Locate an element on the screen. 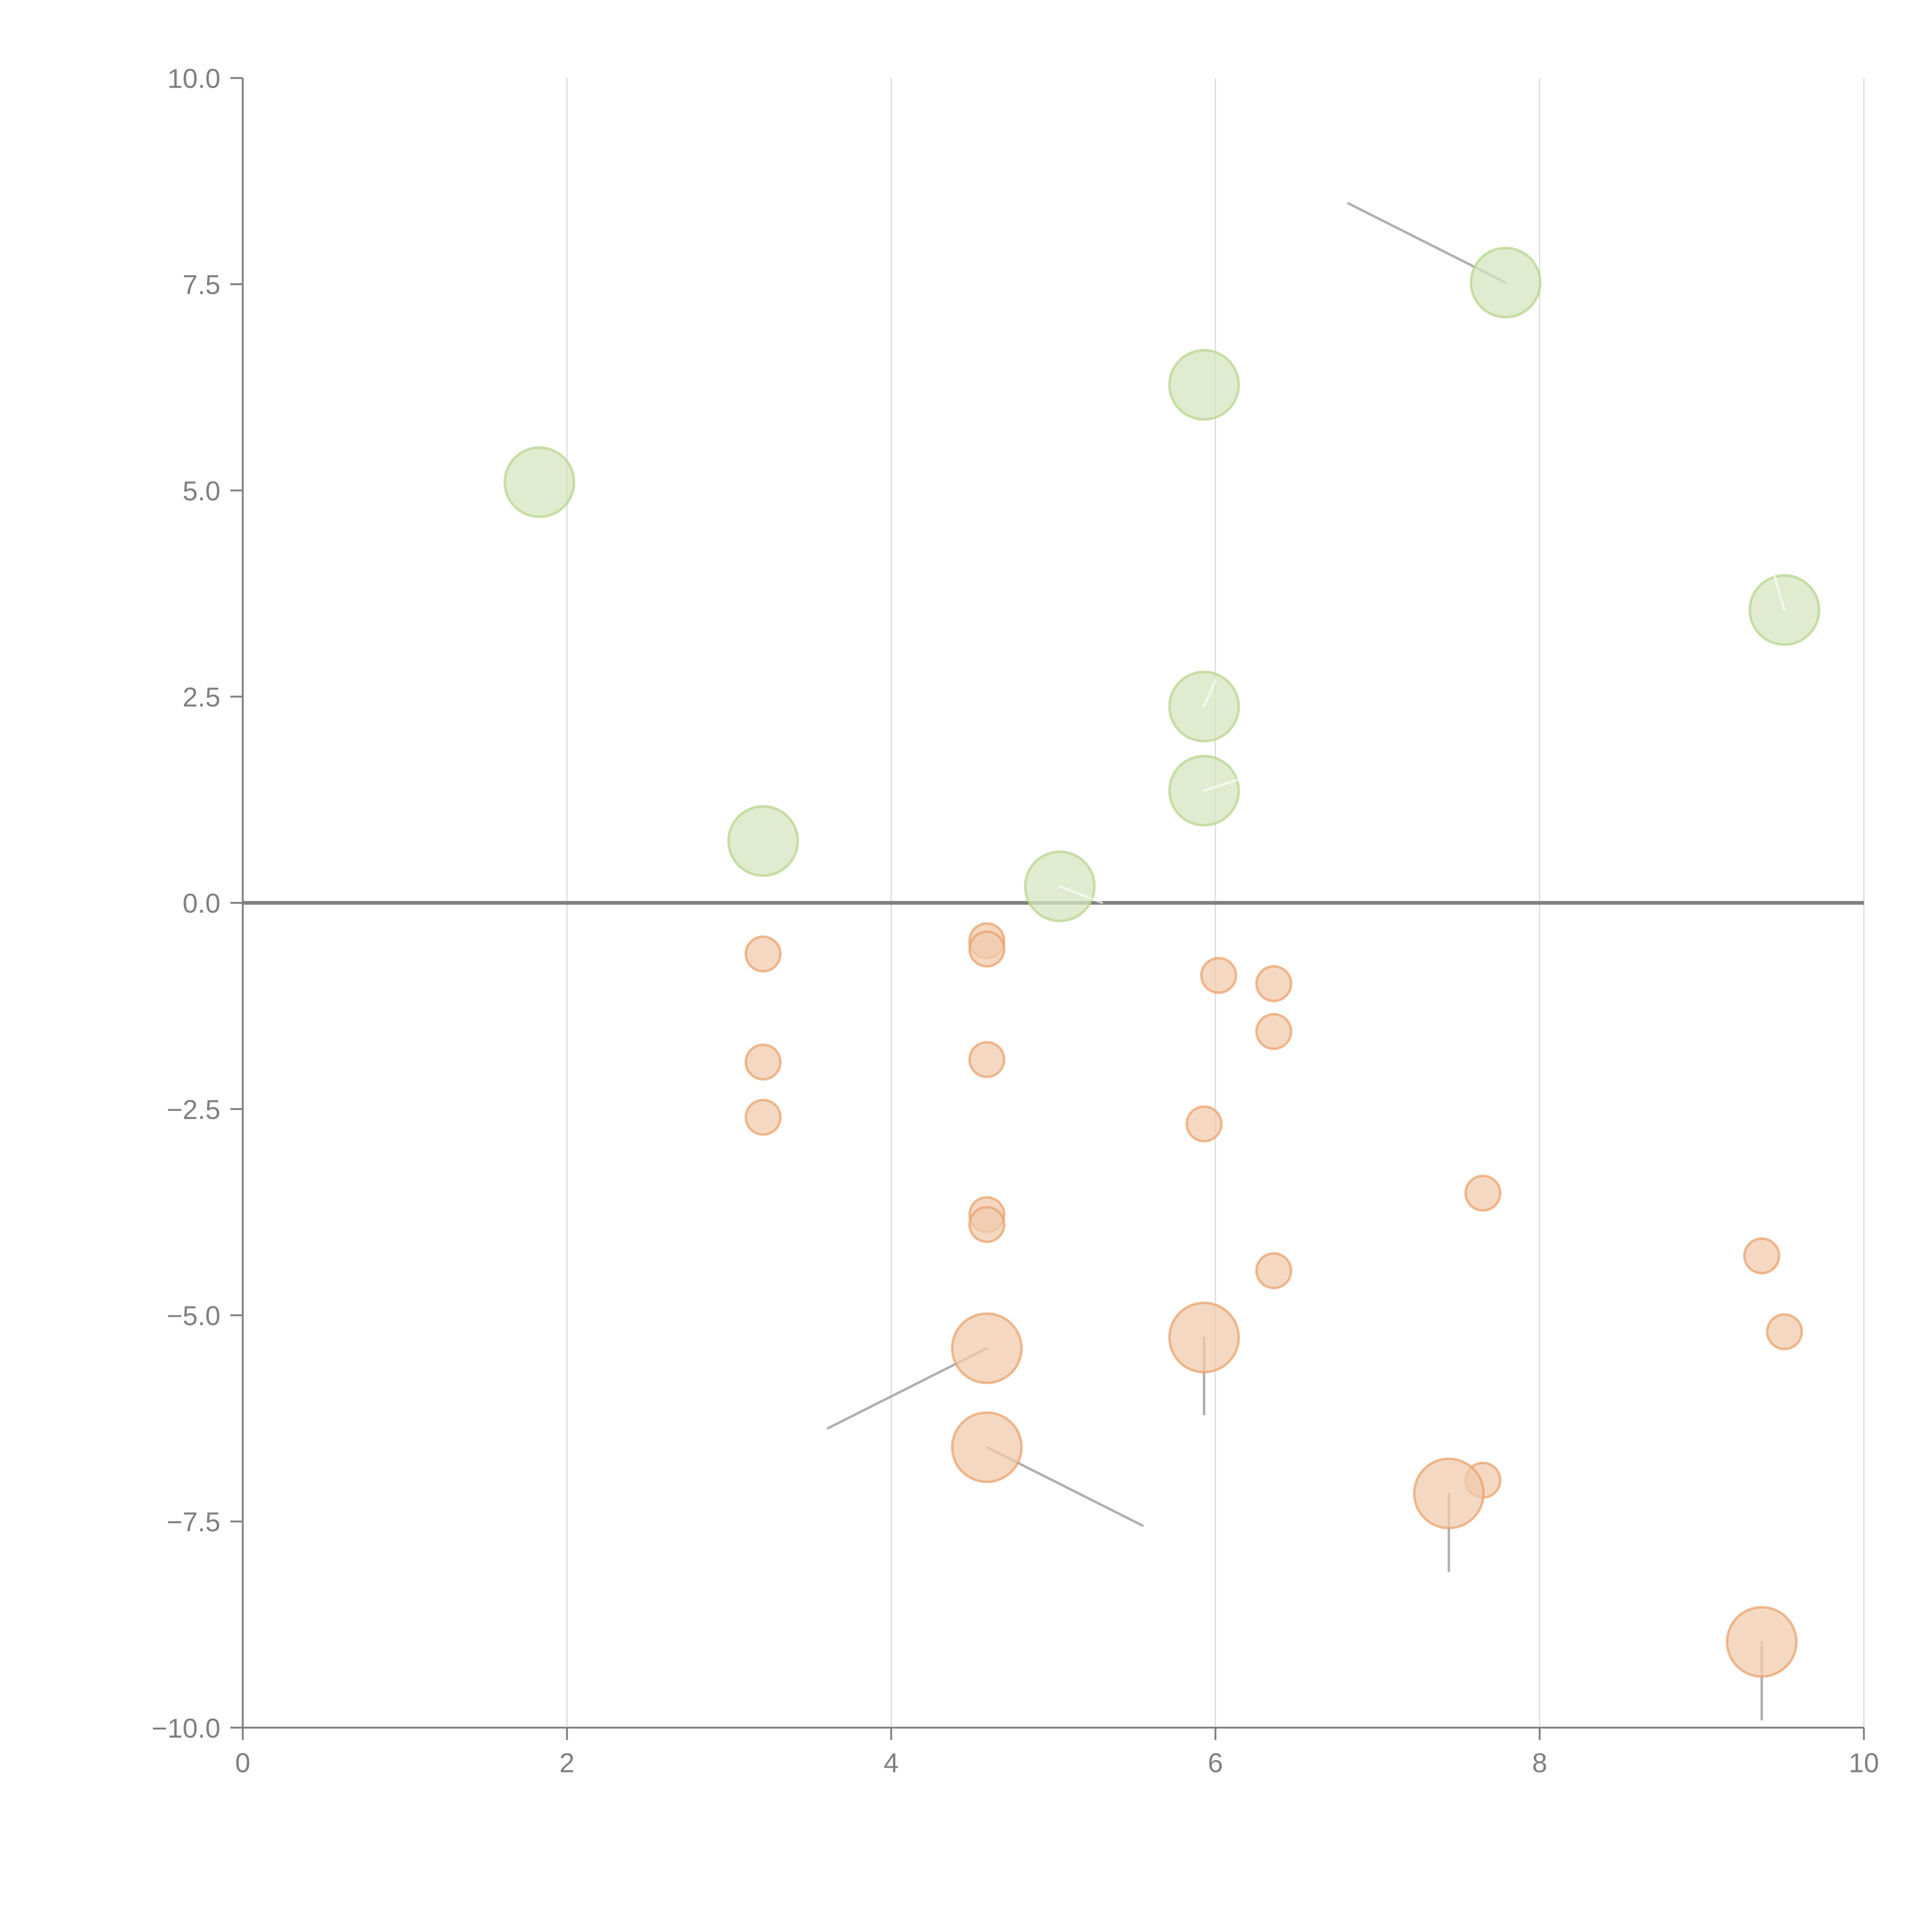  annotation-leaders-white is located at coordinates (1422, 740).